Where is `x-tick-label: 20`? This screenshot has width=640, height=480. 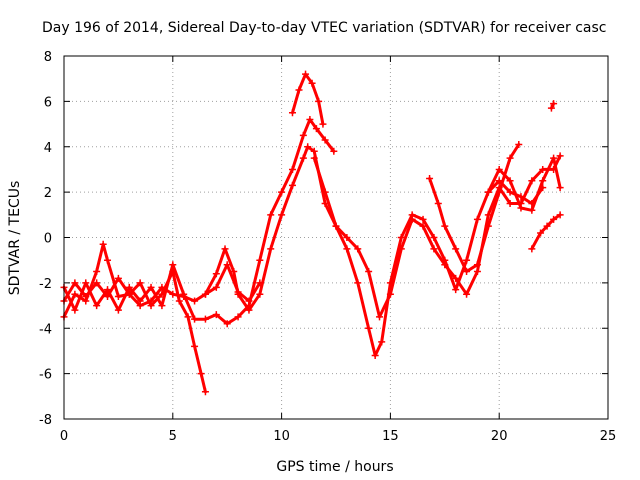 x-tick-label: 20 is located at coordinates (499, 436).